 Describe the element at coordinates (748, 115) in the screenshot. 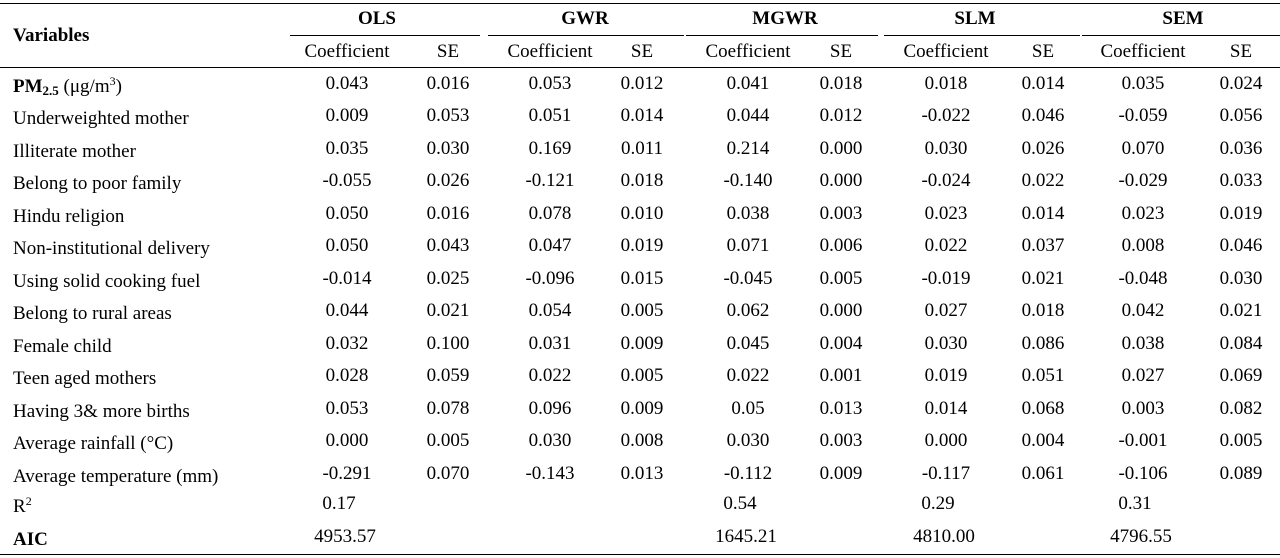

I see `coefficient-cell: 0.044` at that location.